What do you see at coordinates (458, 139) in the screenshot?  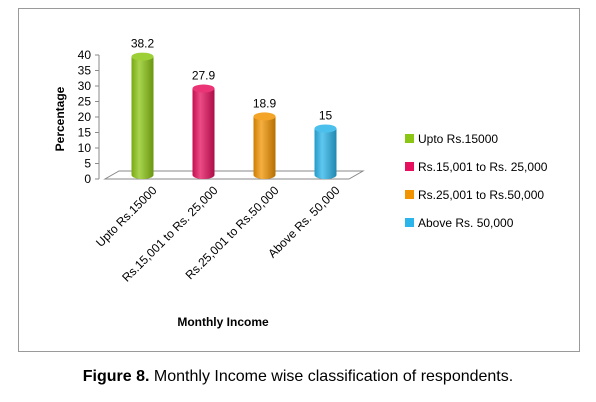 I see `legend-label: Upto Rs.15000` at bounding box center [458, 139].